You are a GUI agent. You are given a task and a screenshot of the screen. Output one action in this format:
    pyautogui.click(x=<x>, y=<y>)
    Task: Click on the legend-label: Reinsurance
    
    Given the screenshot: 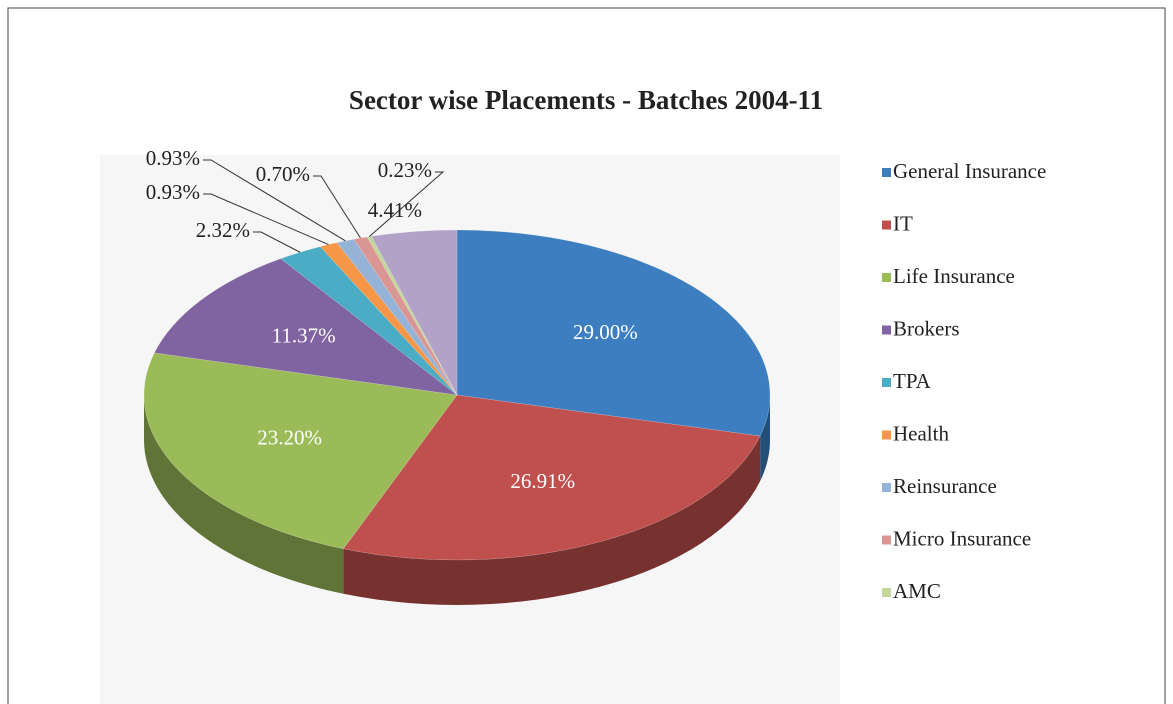 What is the action you would take?
    pyautogui.click(x=945, y=486)
    